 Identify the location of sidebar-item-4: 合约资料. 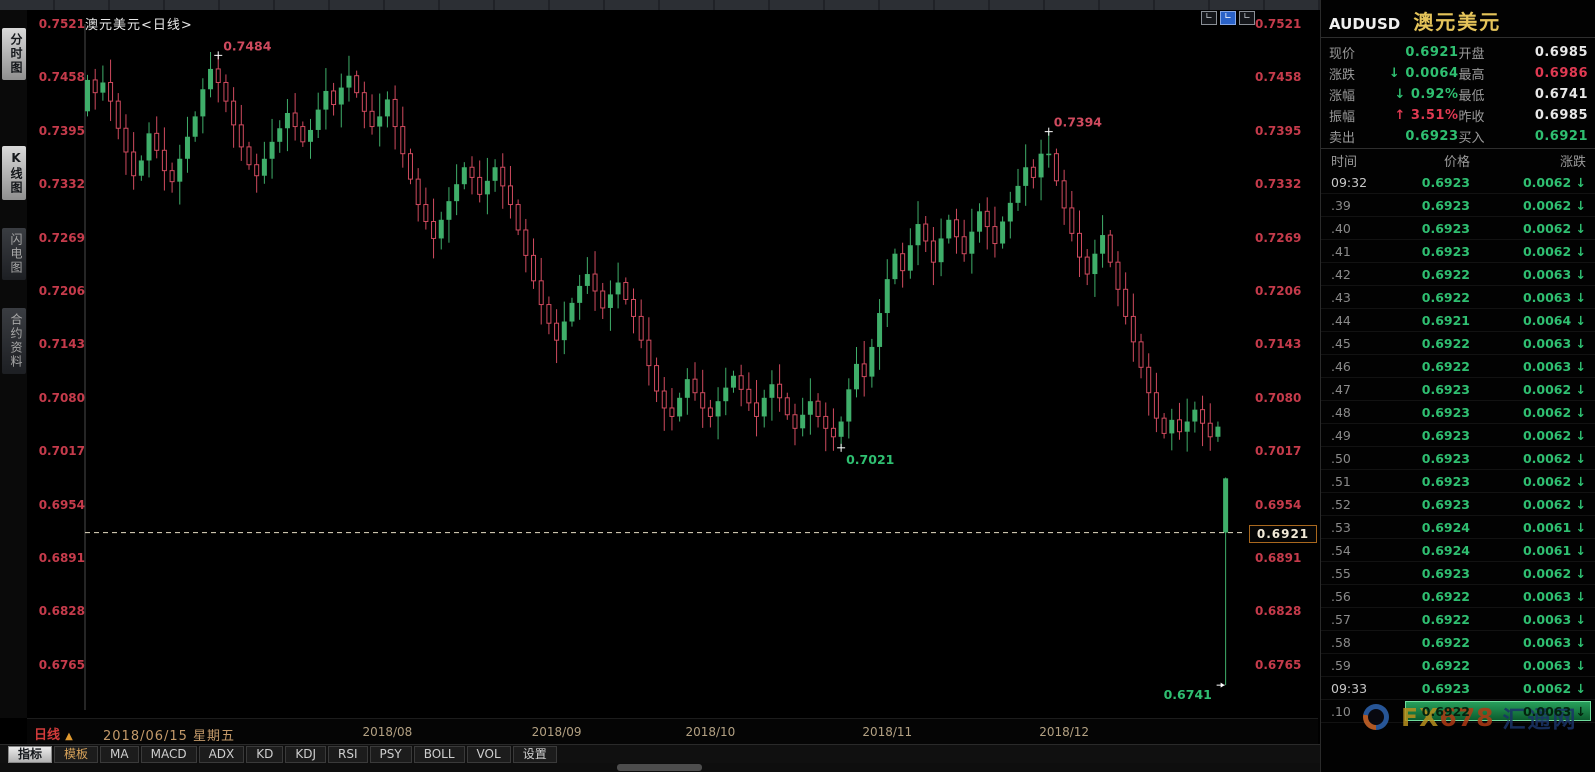
(14, 341).